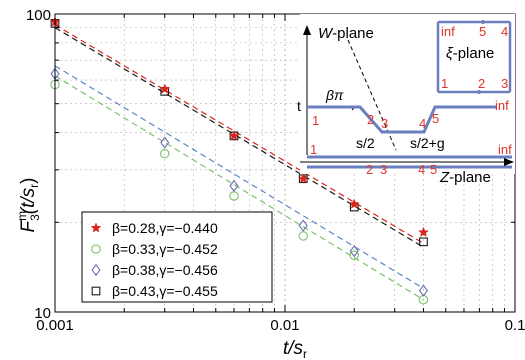 This screenshot has width=525, height=360. Describe the element at coordinates (307, 30) in the screenshot. I see `w-plane-axis-arrow` at that location.